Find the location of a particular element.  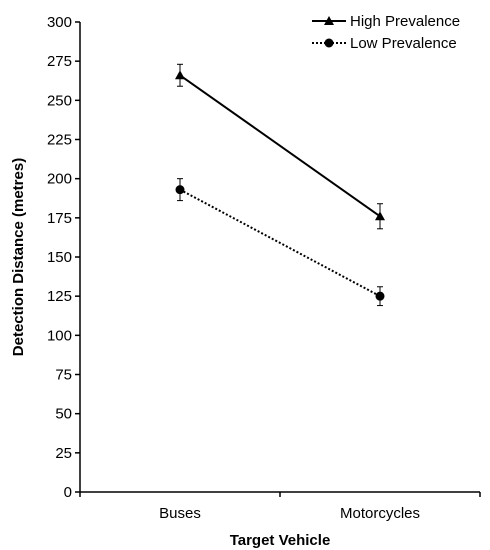

y-tick-label: 75 is located at coordinates (63, 375).